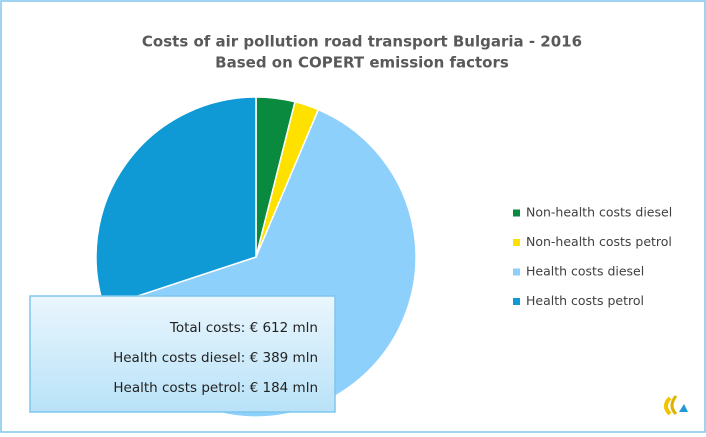 The height and width of the screenshot is (437, 706). What do you see at coordinates (215, 388) in the screenshot?
I see `annotation-text: Health costs petrol: € 184 mln` at bounding box center [215, 388].